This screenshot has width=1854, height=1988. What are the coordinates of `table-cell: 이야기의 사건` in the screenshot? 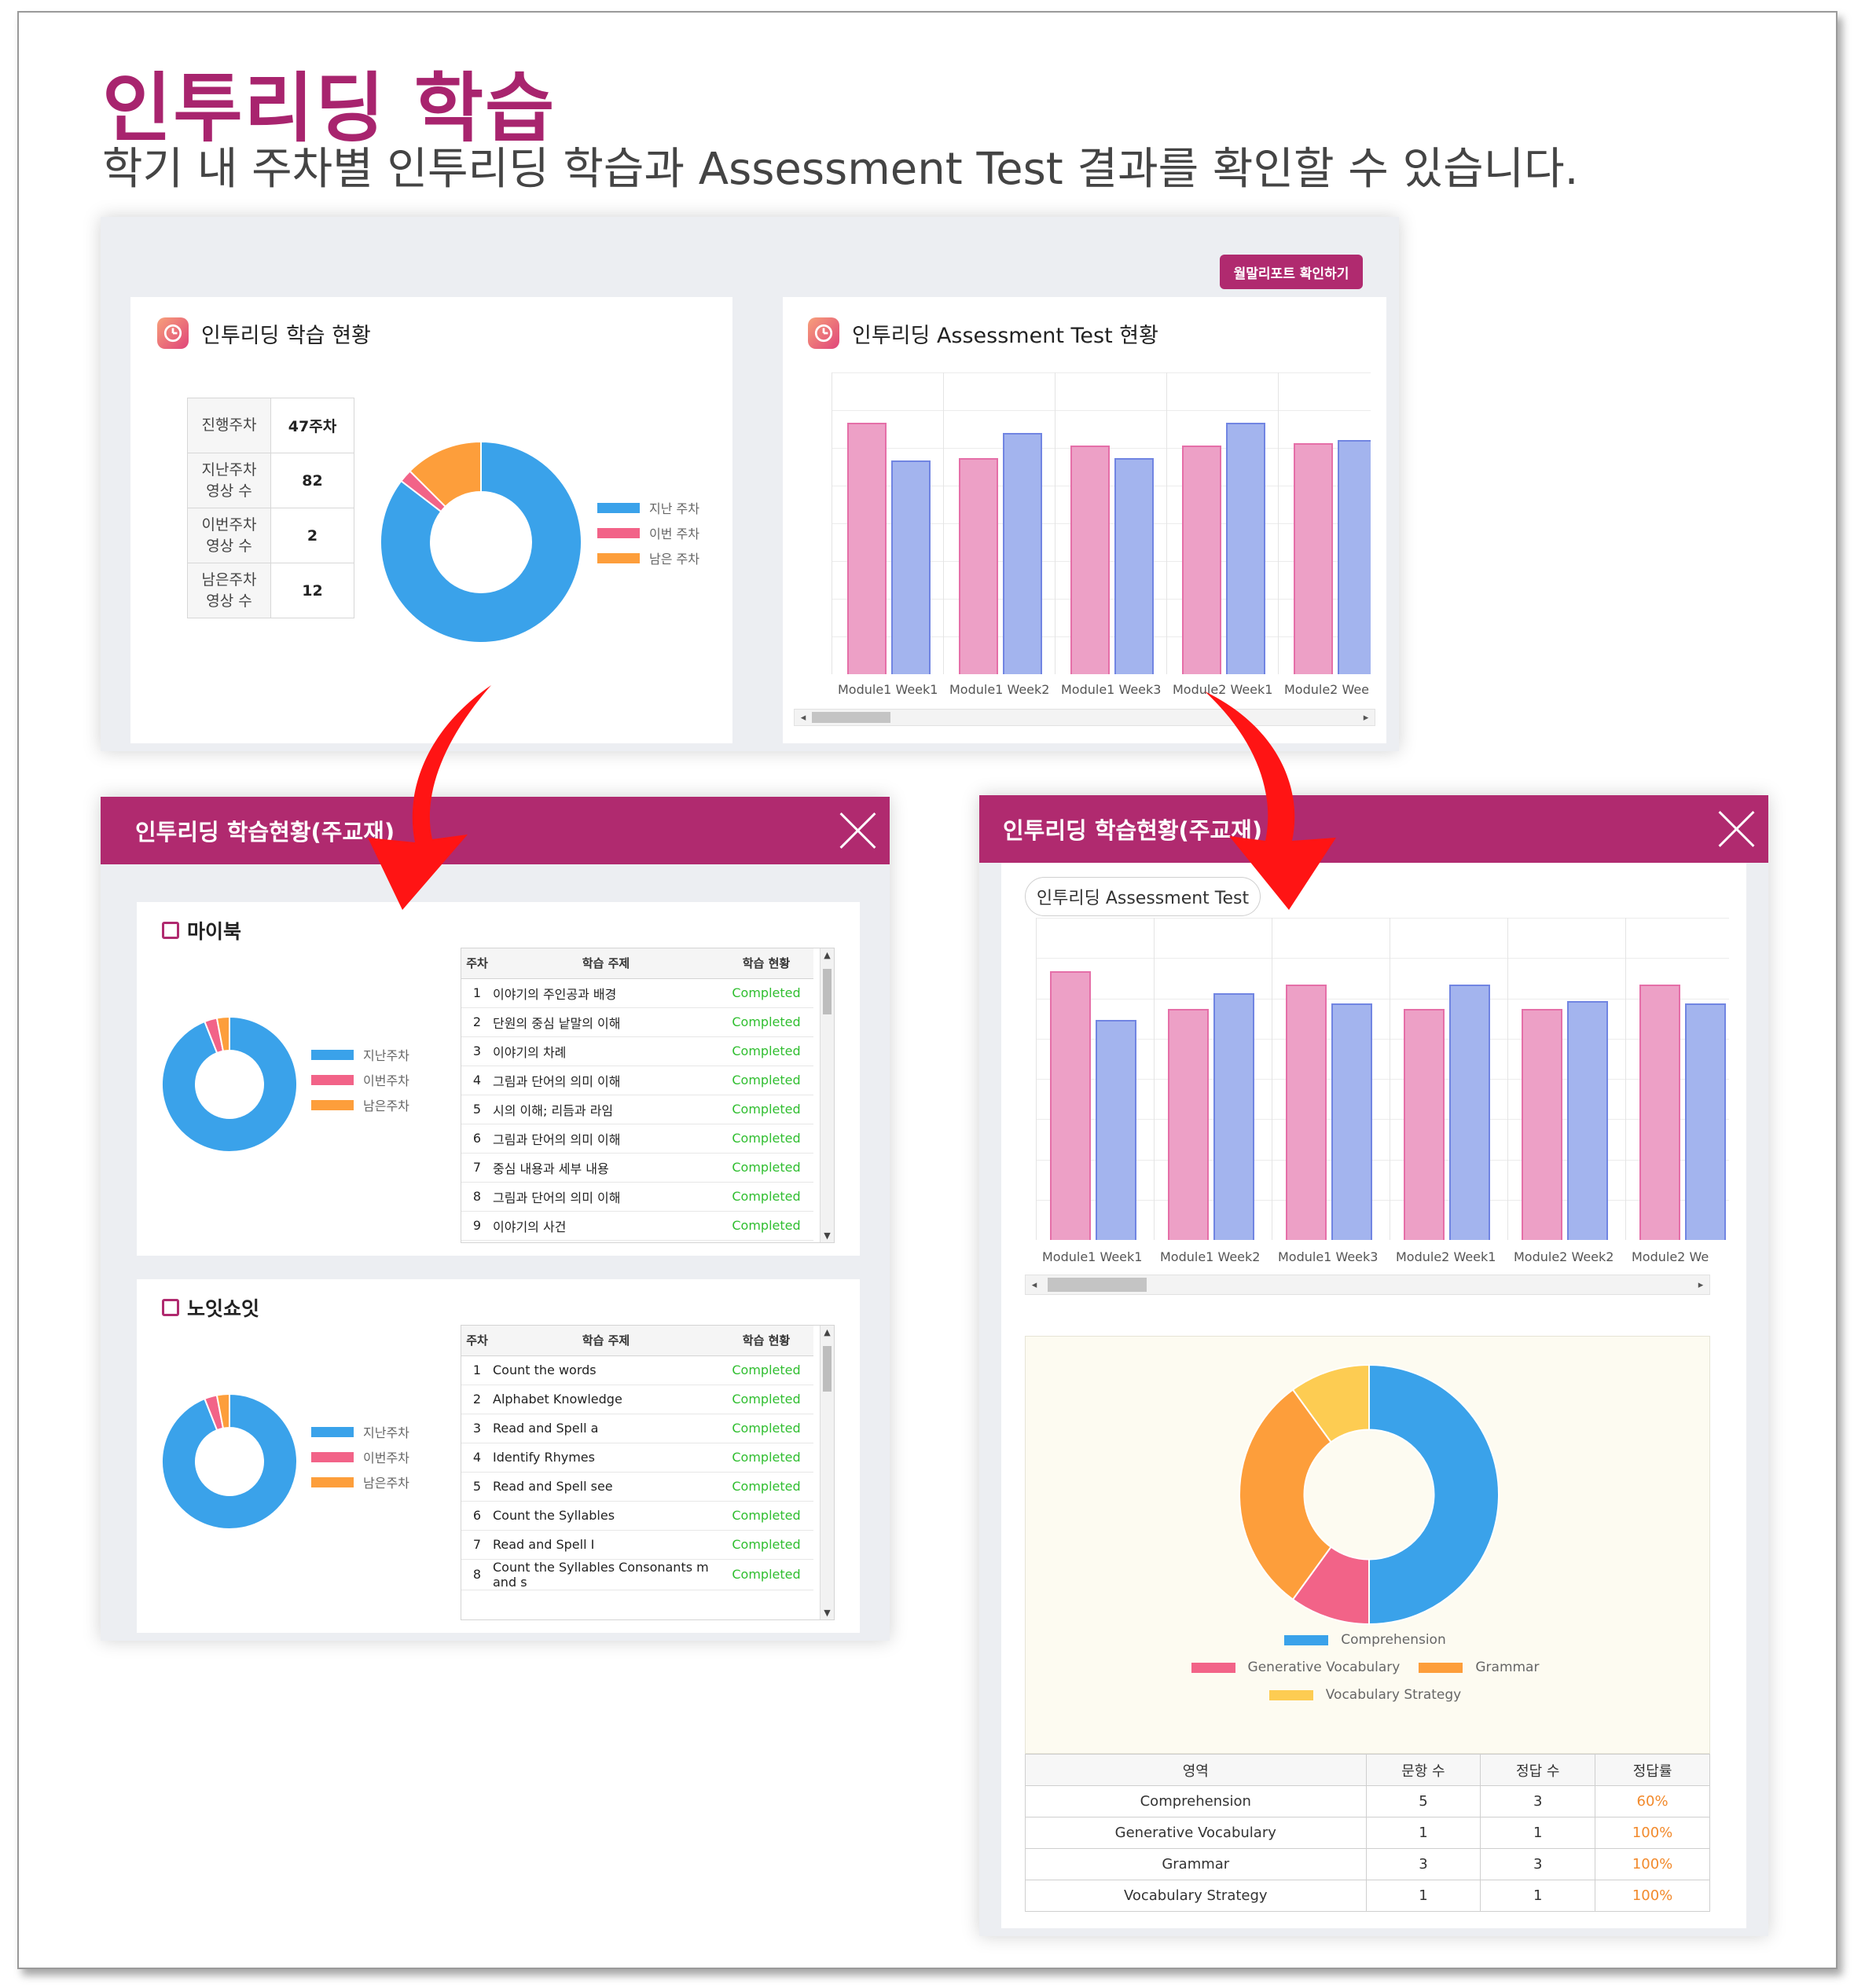 It's located at (606, 1226).